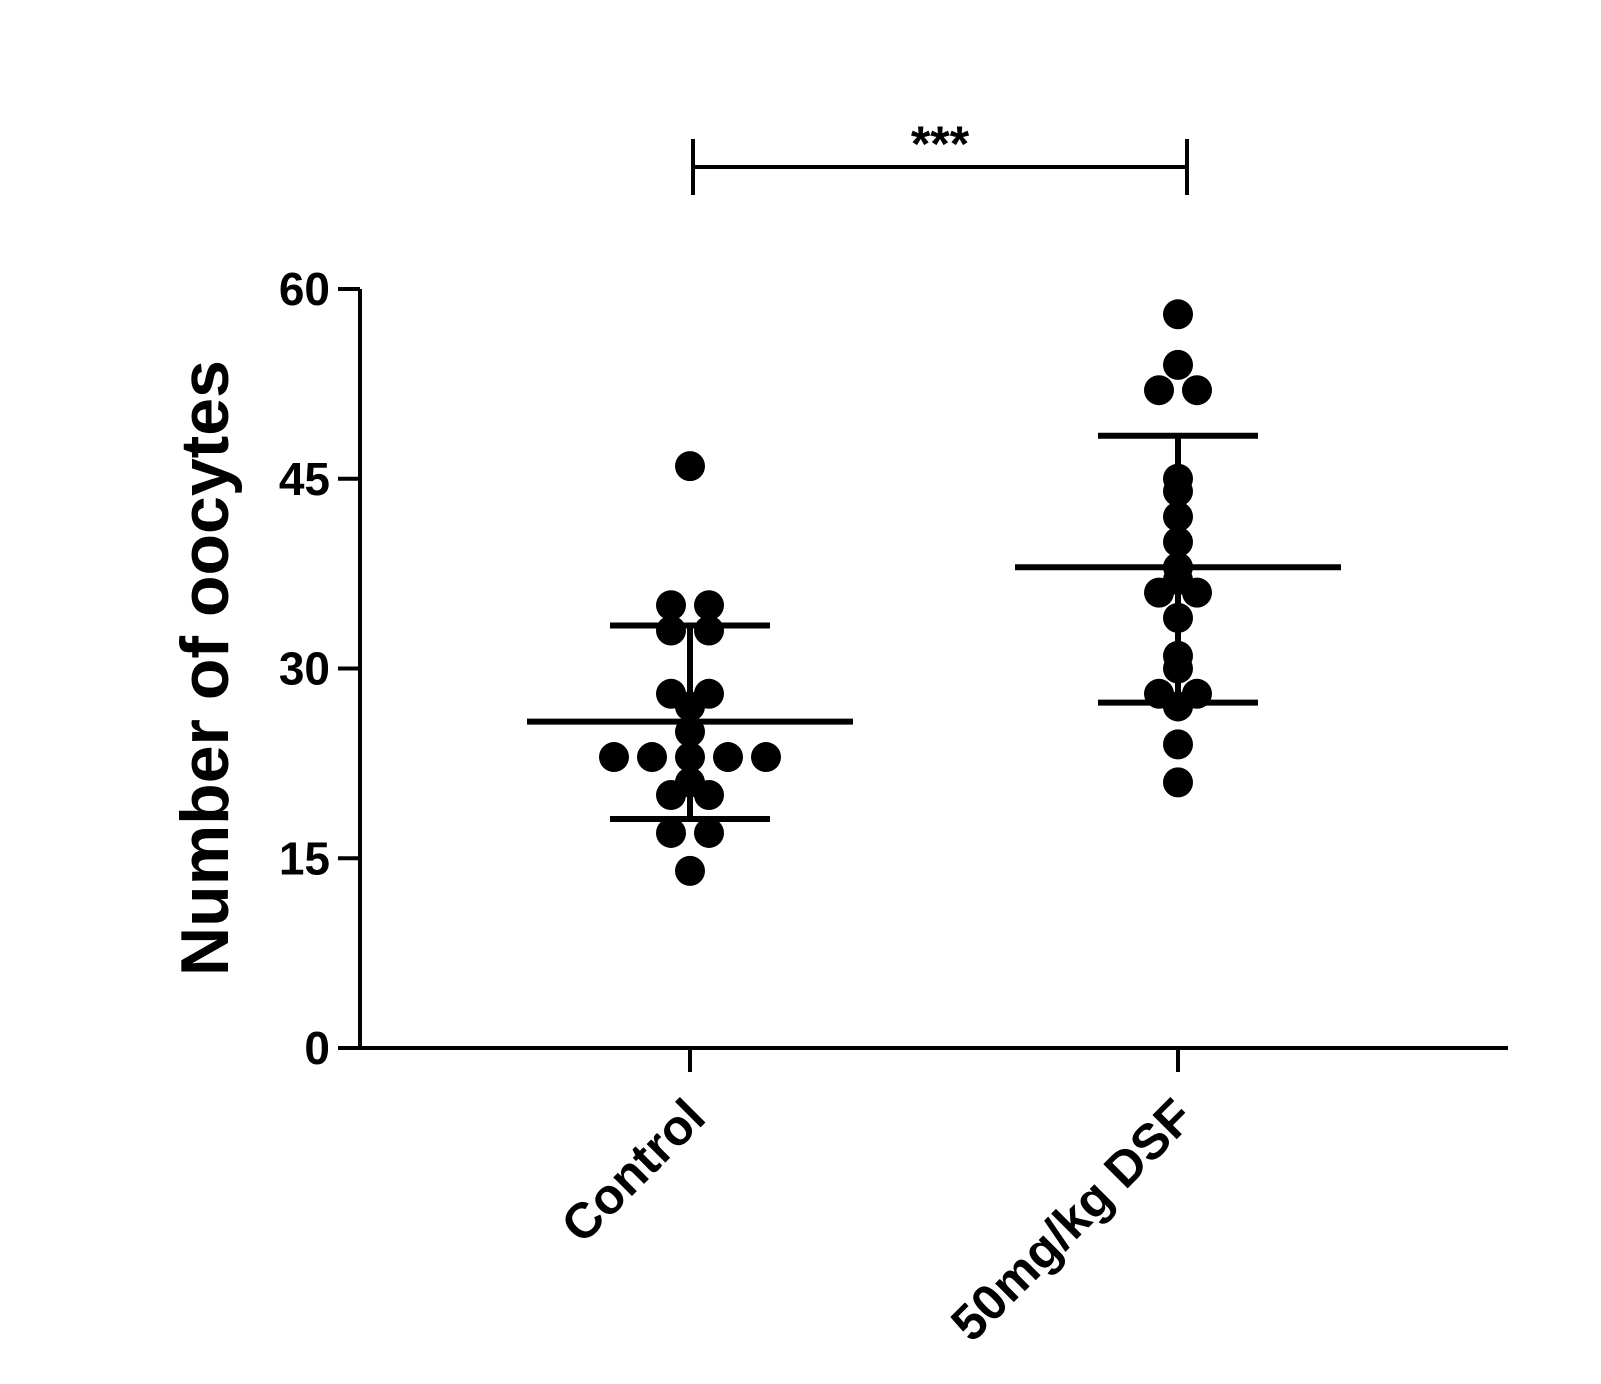  Describe the element at coordinates (317, 1048) in the screenshot. I see `y-tick-label: 0` at that location.